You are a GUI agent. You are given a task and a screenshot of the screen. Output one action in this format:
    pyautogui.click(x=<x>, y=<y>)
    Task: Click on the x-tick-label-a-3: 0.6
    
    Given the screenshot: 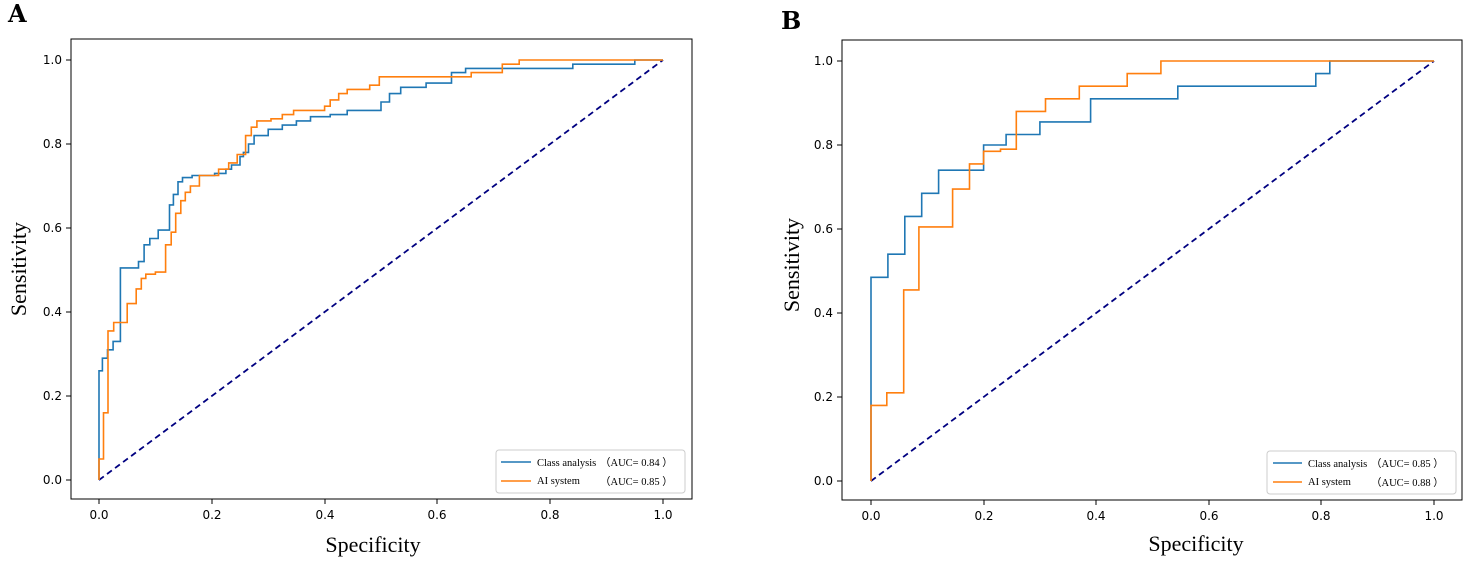 What is the action you would take?
    pyautogui.click(x=436, y=515)
    